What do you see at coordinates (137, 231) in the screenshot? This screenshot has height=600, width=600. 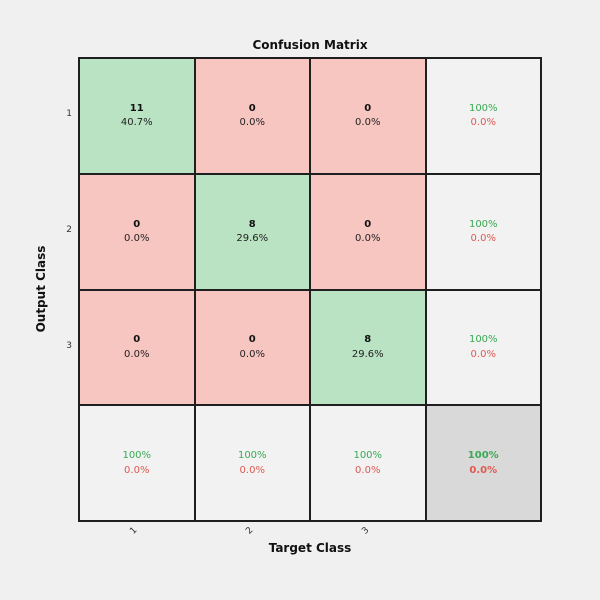 I see `cell-output2-target1: 0 0.0%` at bounding box center [137, 231].